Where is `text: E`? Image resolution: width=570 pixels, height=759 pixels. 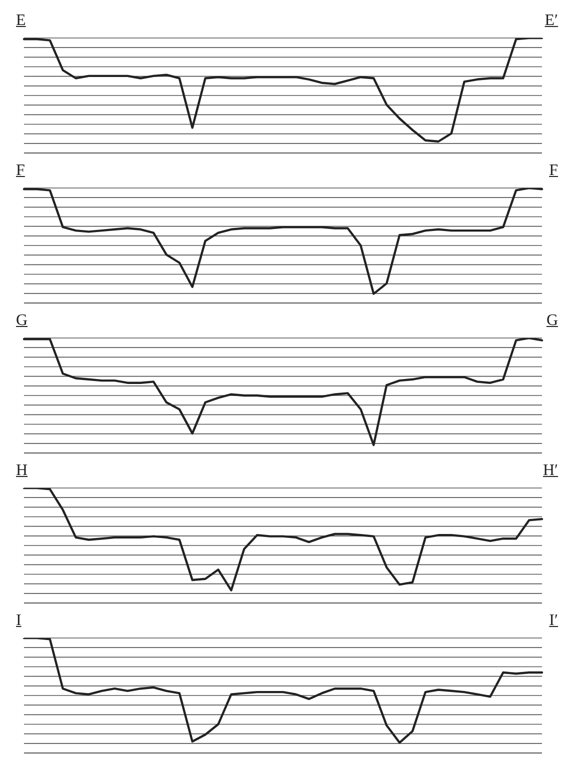 text: E is located at coordinates (21, 21).